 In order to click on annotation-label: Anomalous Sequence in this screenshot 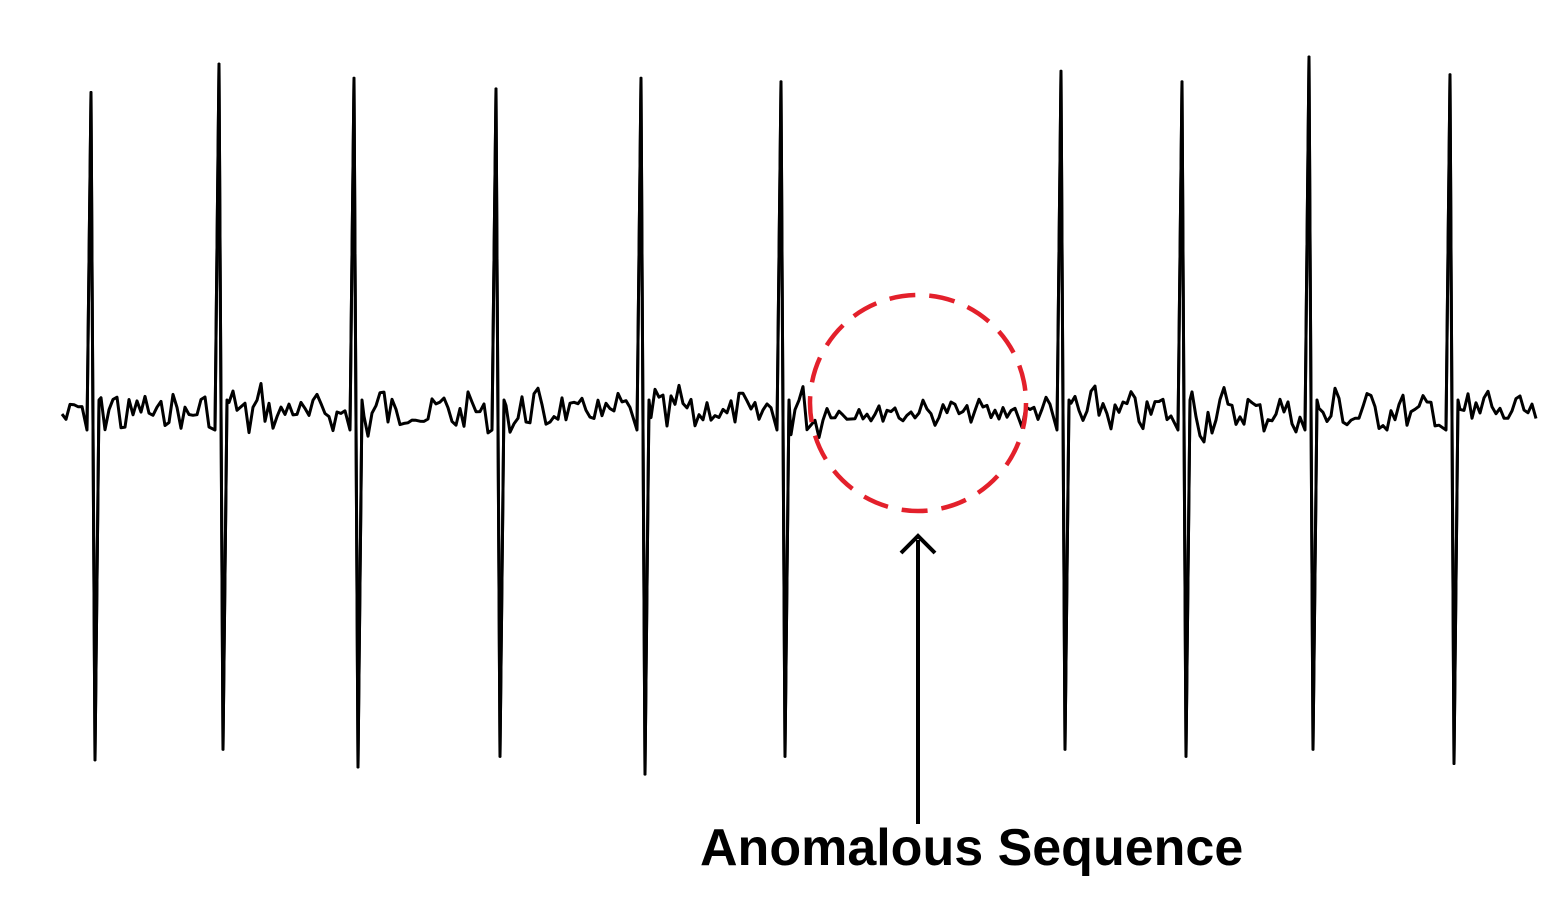, I will do `click(972, 848)`.